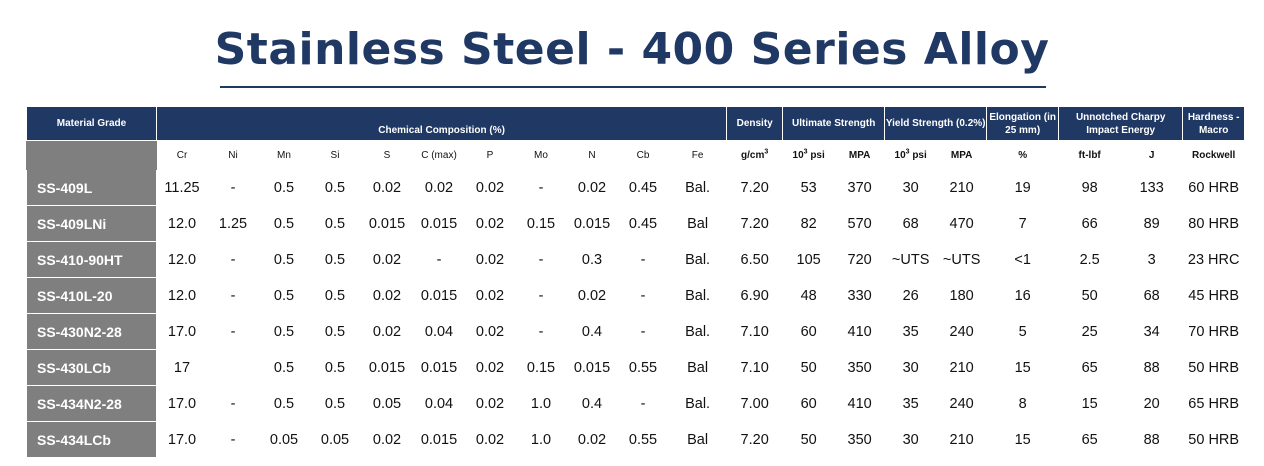  What do you see at coordinates (91, 259) in the screenshot?
I see `material-grade-cell: SS-410-90HT` at bounding box center [91, 259].